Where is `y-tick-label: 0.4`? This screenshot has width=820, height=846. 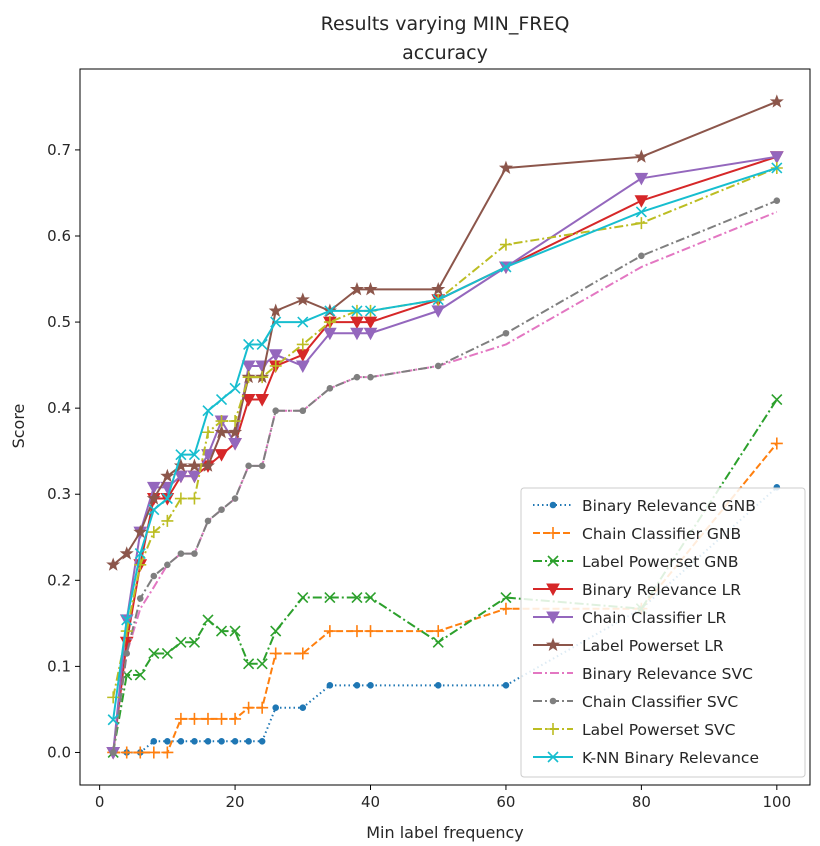
y-tick-label: 0.4 is located at coordinates (59, 408).